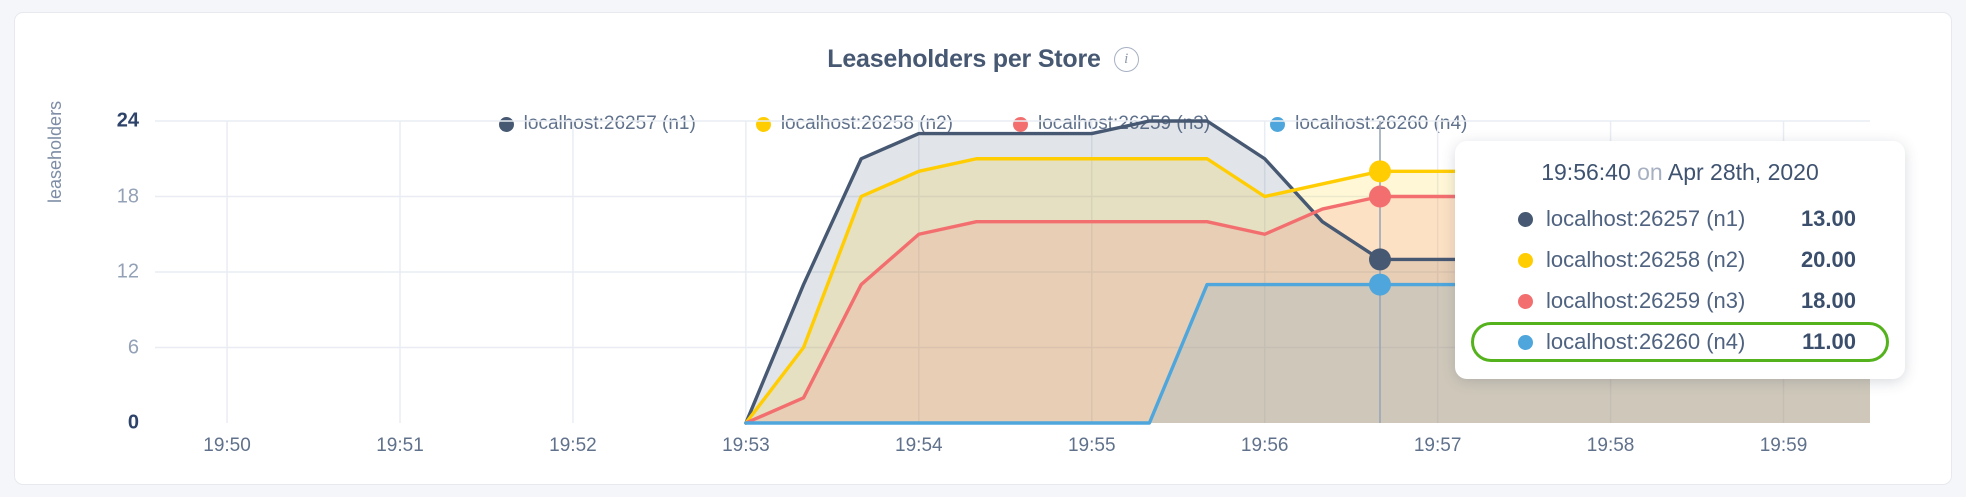 This screenshot has width=1966, height=497. What do you see at coordinates (400, 445) in the screenshot?
I see `x-tick-label: 19:51` at bounding box center [400, 445].